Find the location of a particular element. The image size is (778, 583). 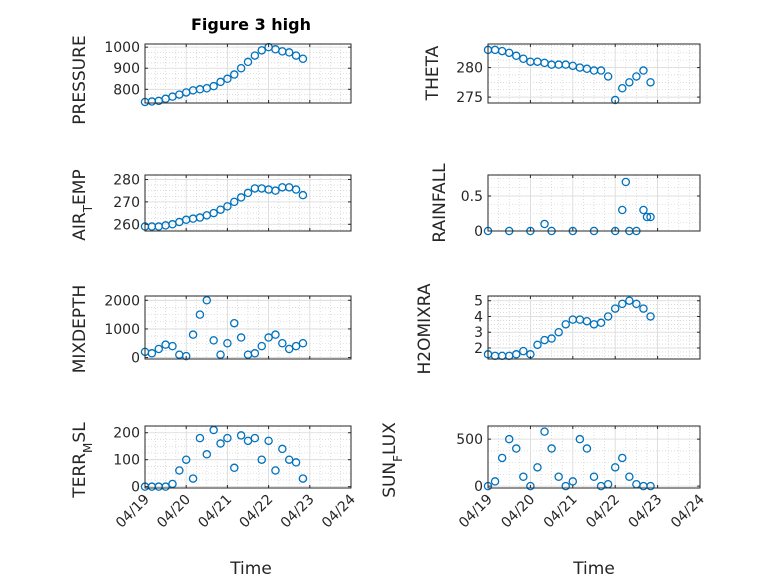

panel-mixdepth: 0 1000 2000 MIXDEPTH is located at coordinates (211, 329).